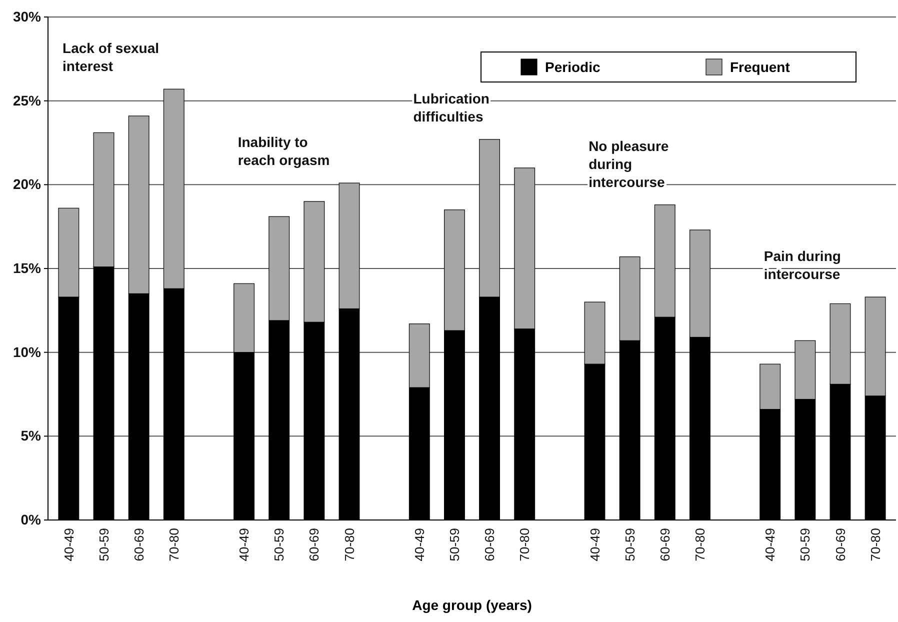  What do you see at coordinates (27, 100) in the screenshot?
I see `y-tick-label: 25%` at bounding box center [27, 100].